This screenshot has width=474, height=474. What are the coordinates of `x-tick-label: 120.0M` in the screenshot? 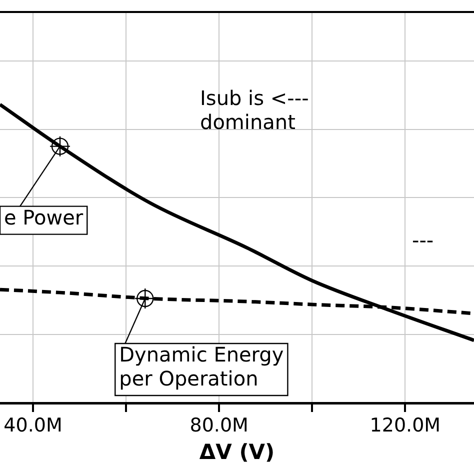 It's located at (405, 425).